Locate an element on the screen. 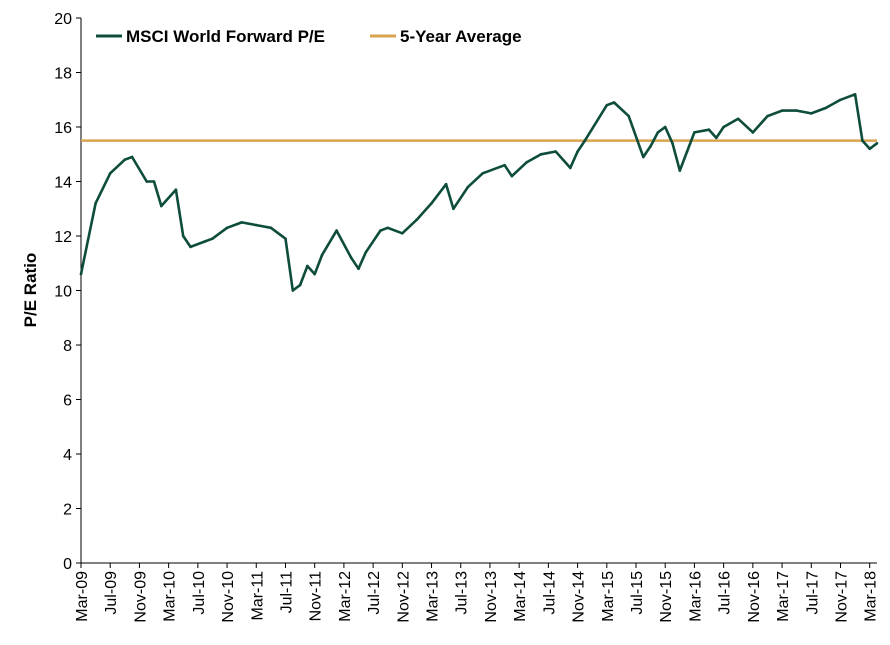  y-tick-label: 16 is located at coordinates (63, 128).